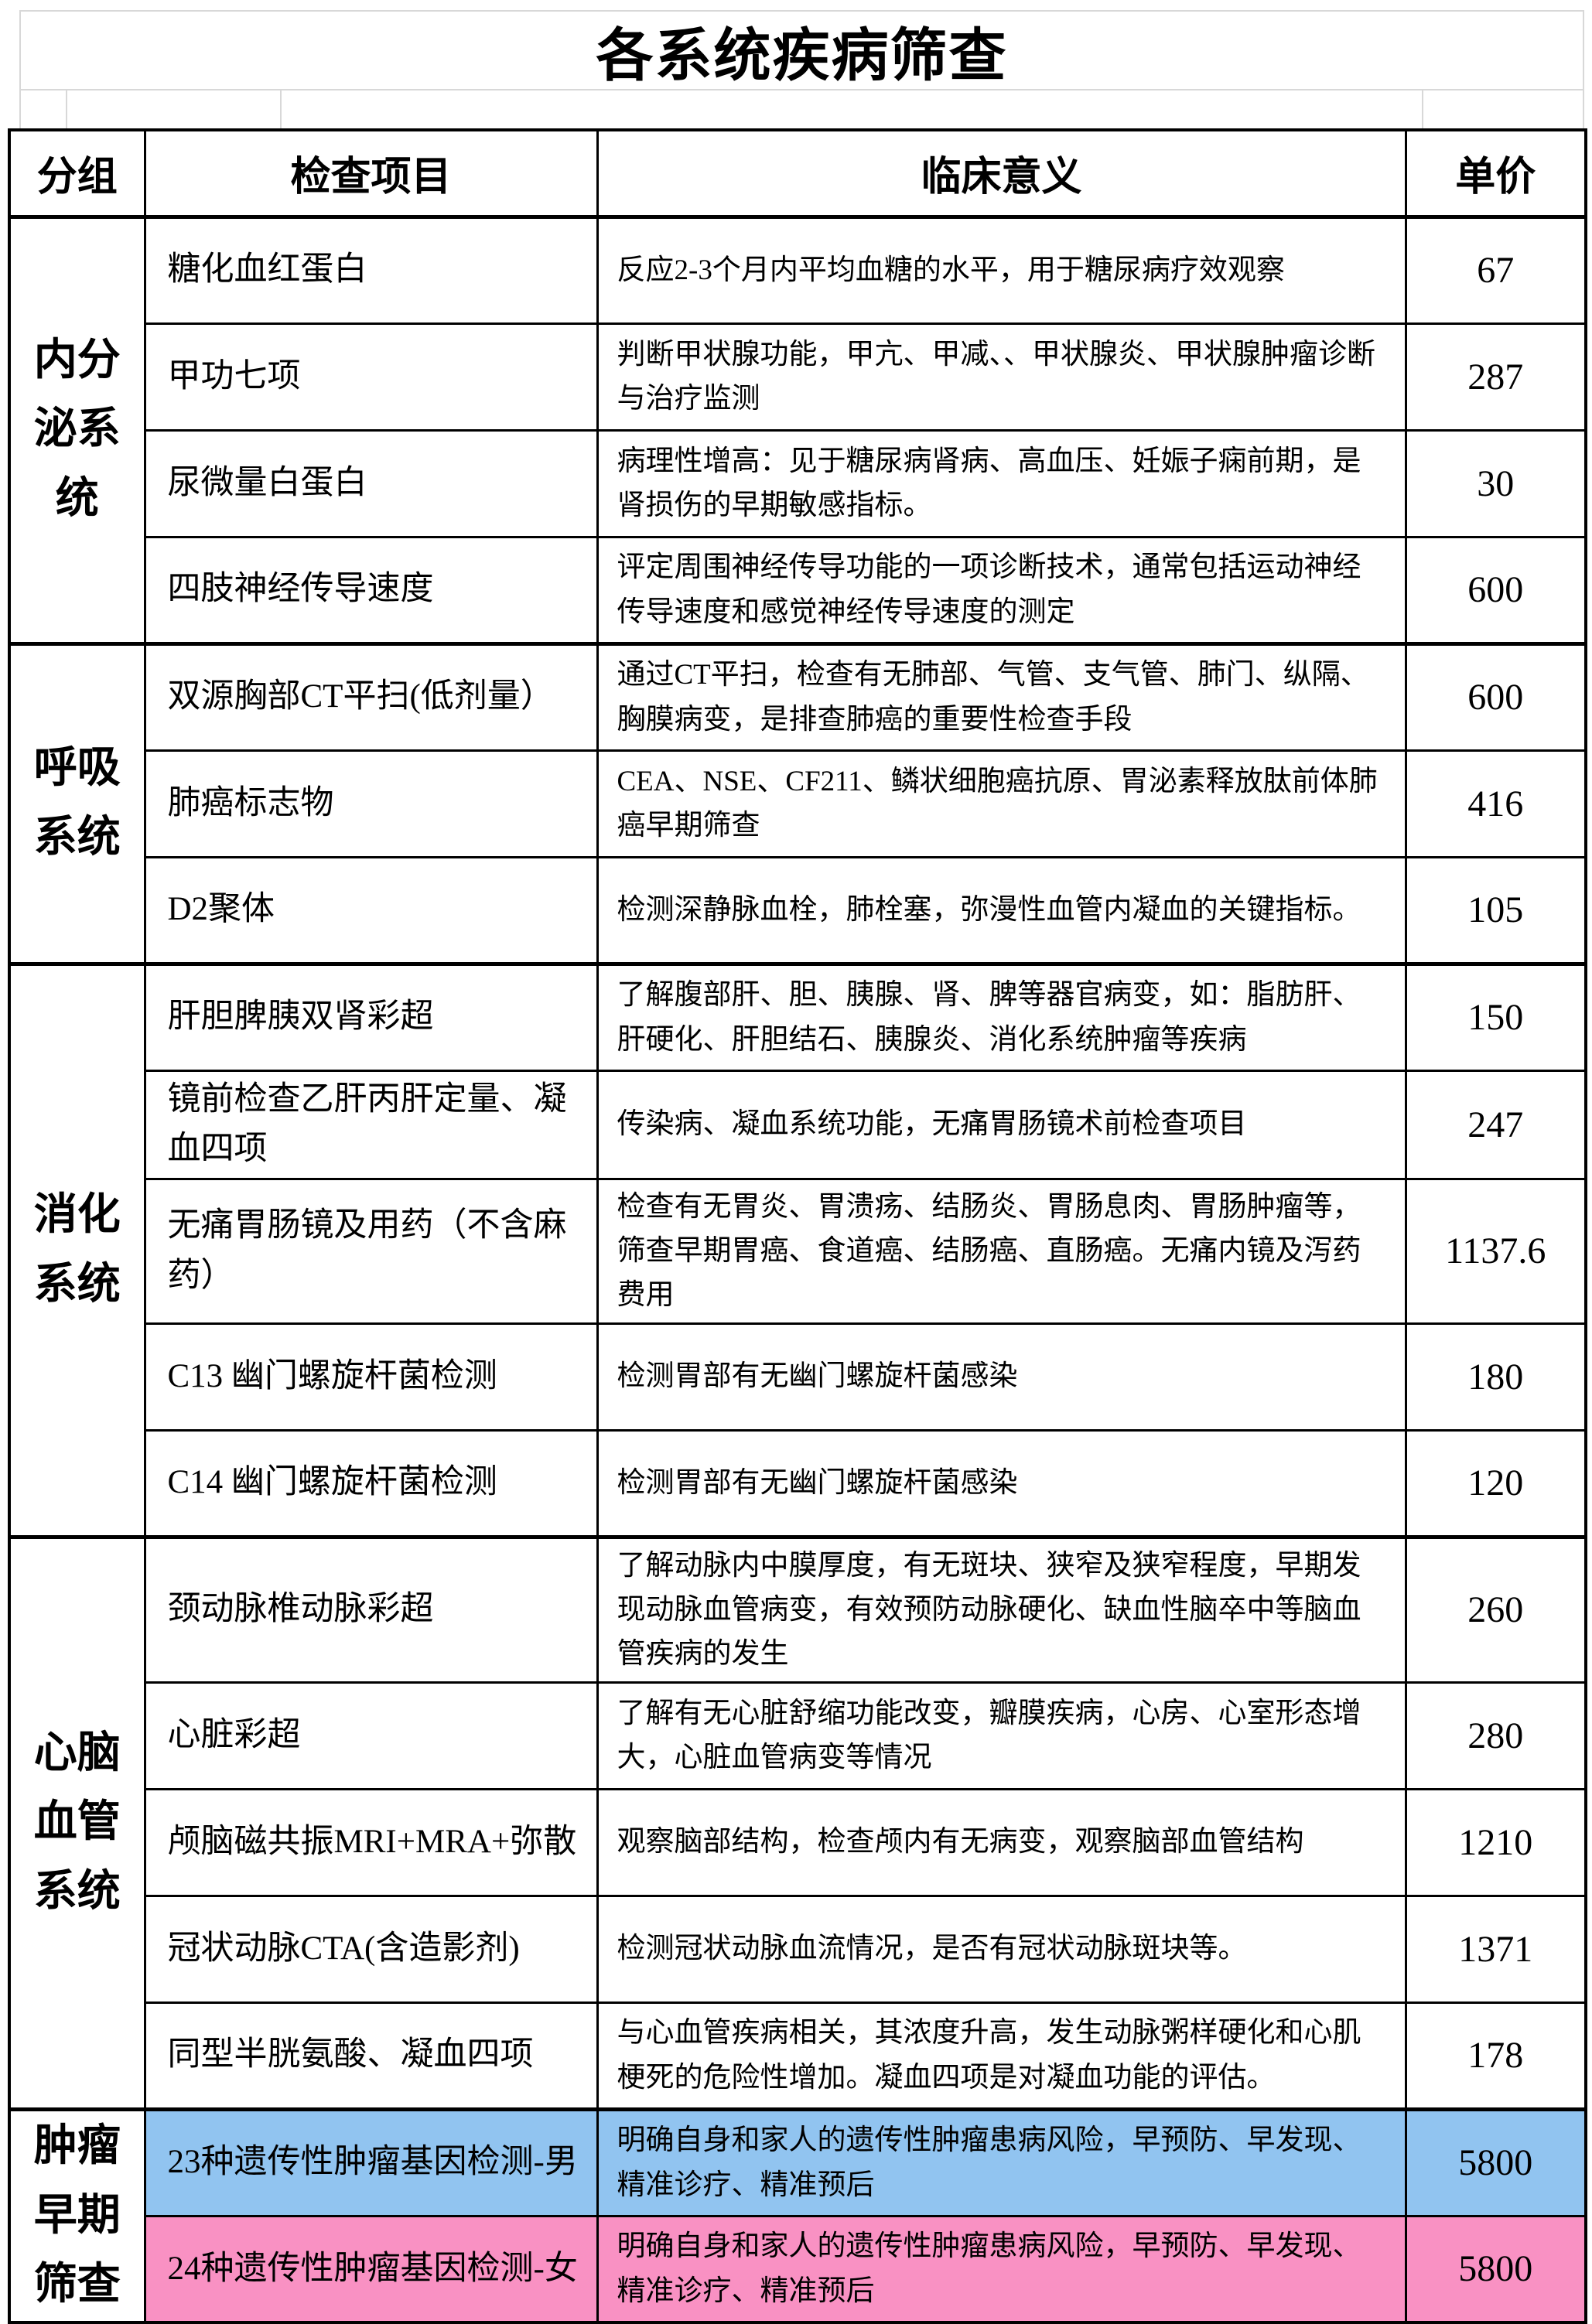 The height and width of the screenshot is (2324, 1592). What do you see at coordinates (1001, 483) in the screenshot?
I see `meaning-cell: 病理性增高：见于糖尿病肾病、高血压、妊娠子痫前期，是肾损伤的早期敏感指标。` at bounding box center [1001, 483].